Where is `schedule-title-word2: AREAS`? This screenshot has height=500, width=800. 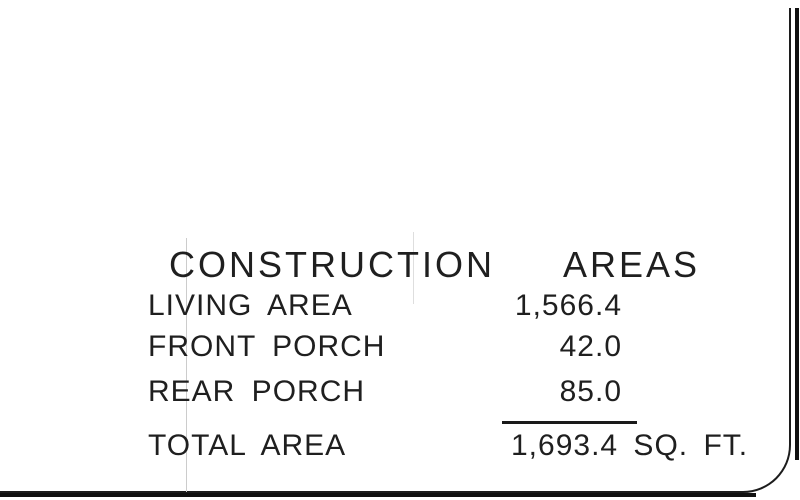
schedule-title-word2: AREAS is located at coordinates (632, 264).